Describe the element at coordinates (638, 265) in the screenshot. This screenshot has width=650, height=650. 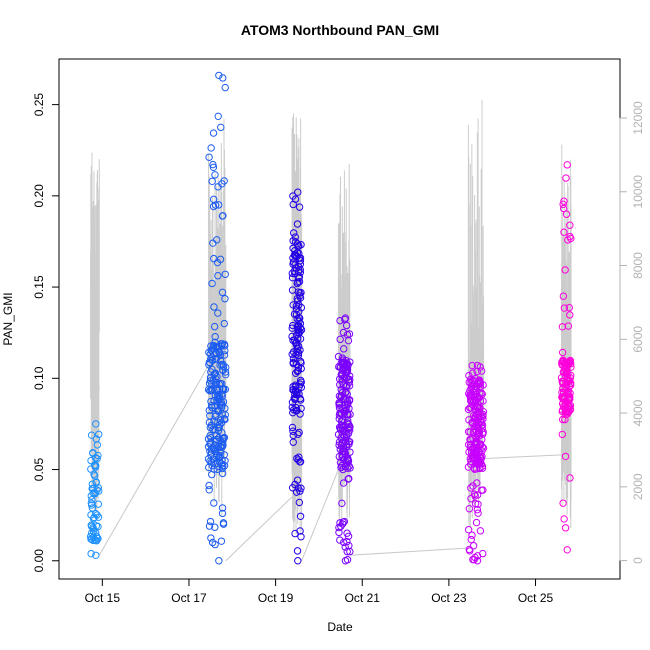
I see `y2-tick-label: 8000` at that location.